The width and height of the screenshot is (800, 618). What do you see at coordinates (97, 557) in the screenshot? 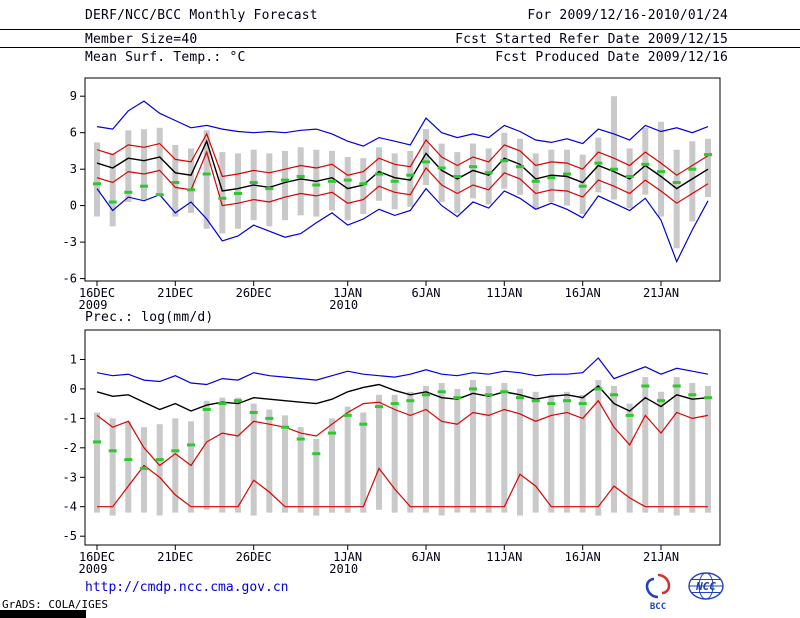
I see `x-axis-label: 16DEC` at bounding box center [97, 557].